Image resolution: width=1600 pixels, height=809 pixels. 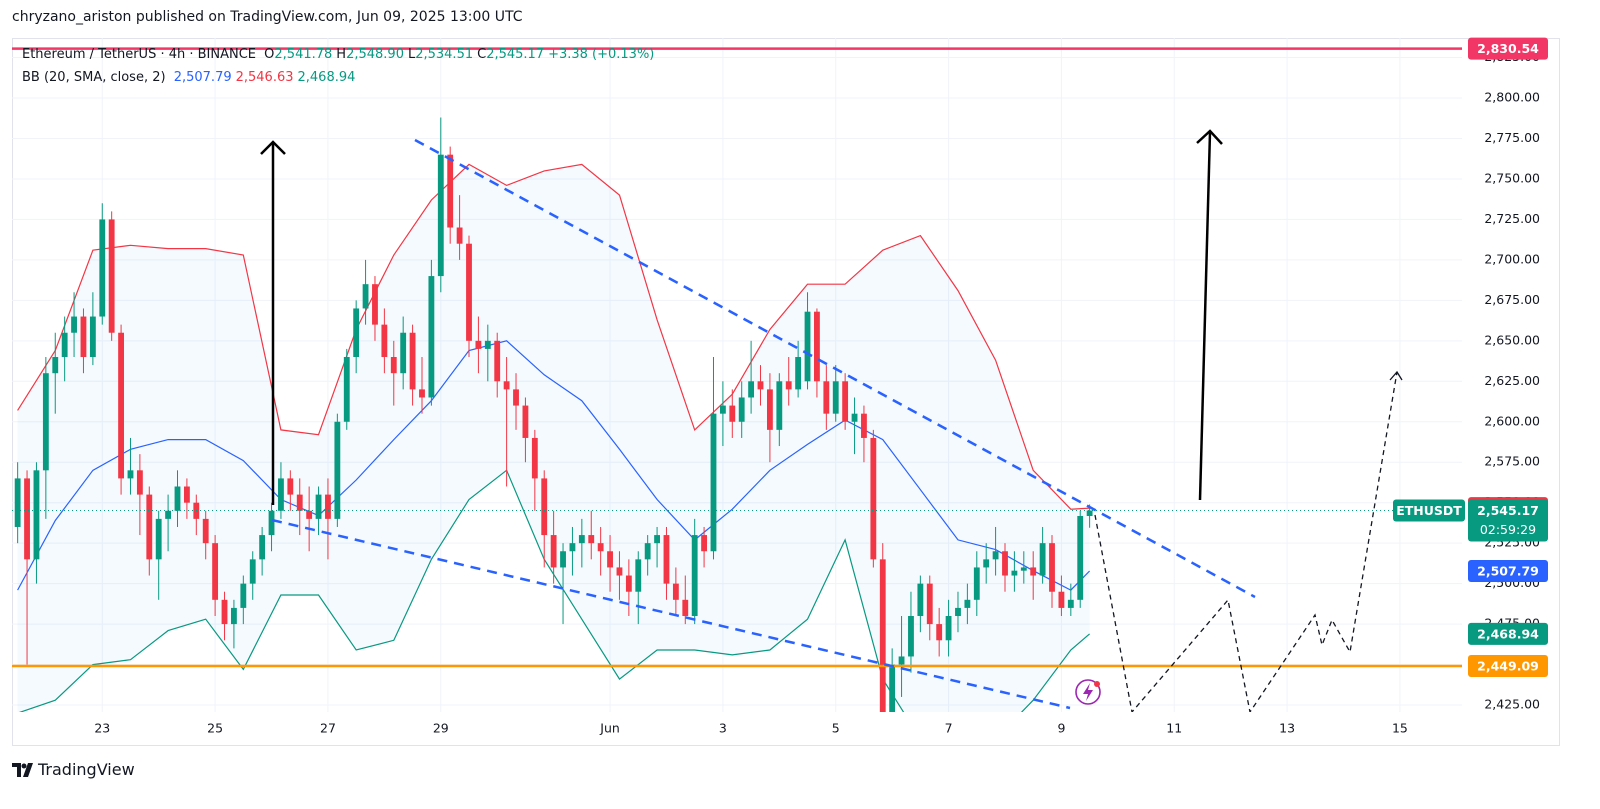 What do you see at coordinates (444, 54) in the screenshot?
I see `ohlc-value: 2,534.51` at bounding box center [444, 54].